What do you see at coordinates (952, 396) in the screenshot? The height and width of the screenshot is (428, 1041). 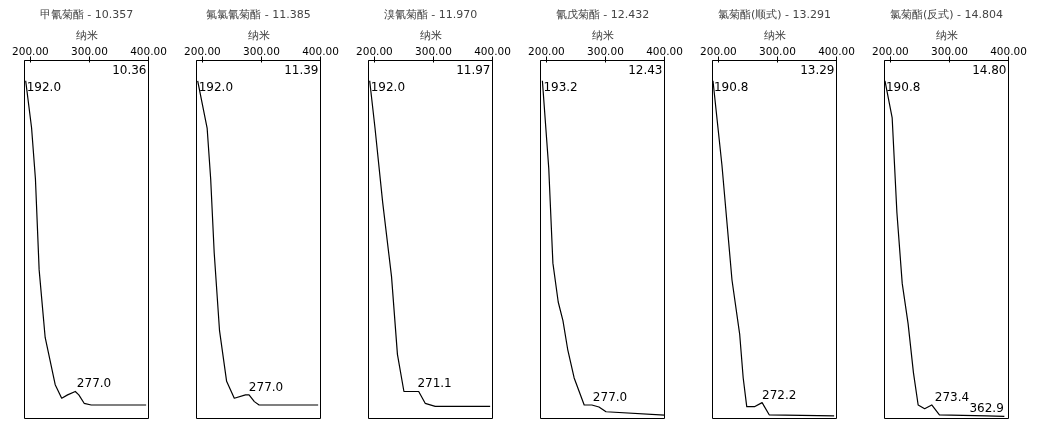 I see `annotation: 273.4` at bounding box center [952, 396].